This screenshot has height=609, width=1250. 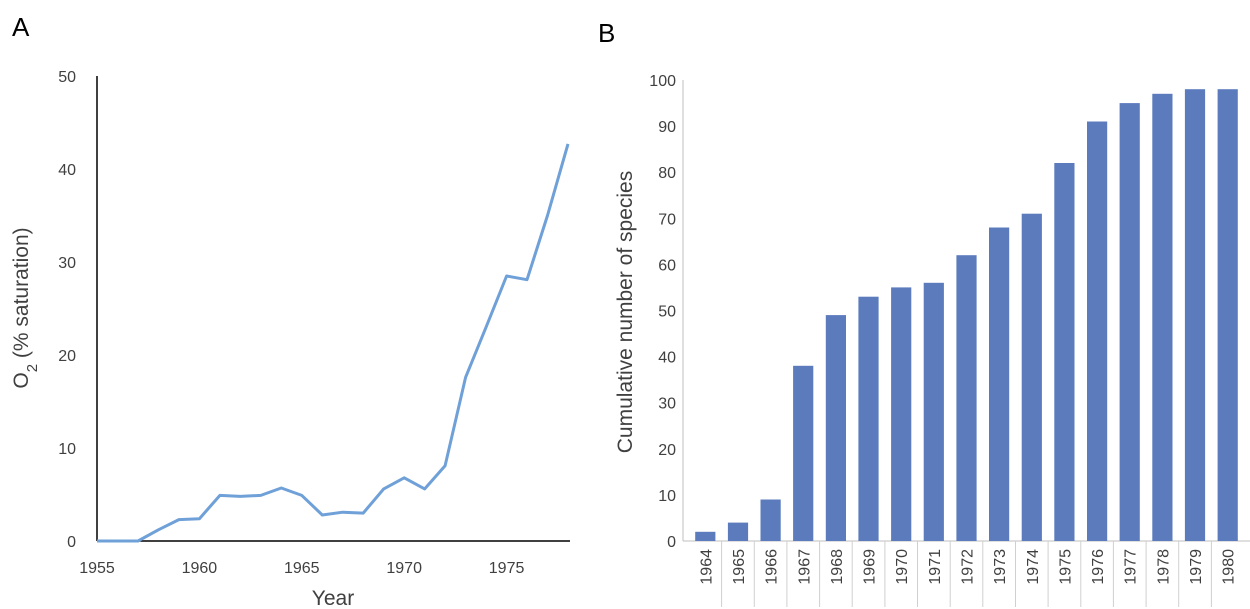 I want to click on panel-b-x-tick-label: 1970, so click(x=902, y=567).